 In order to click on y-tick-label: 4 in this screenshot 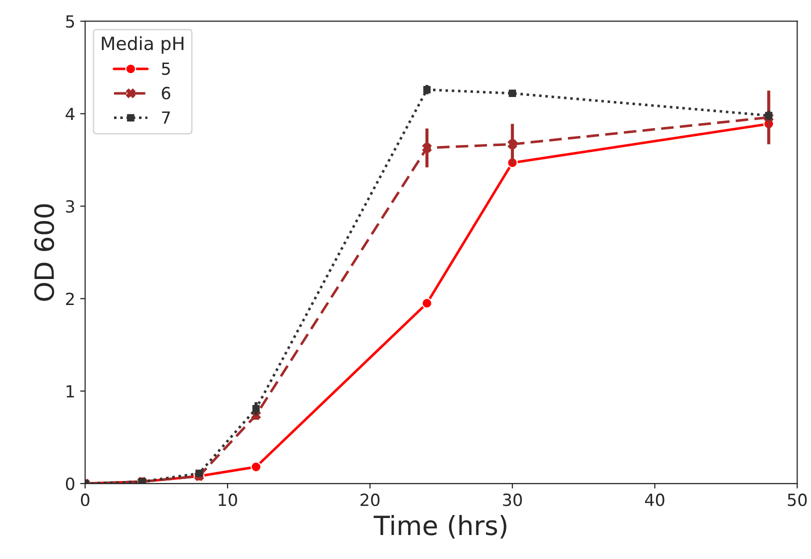, I will do `click(70, 114)`.